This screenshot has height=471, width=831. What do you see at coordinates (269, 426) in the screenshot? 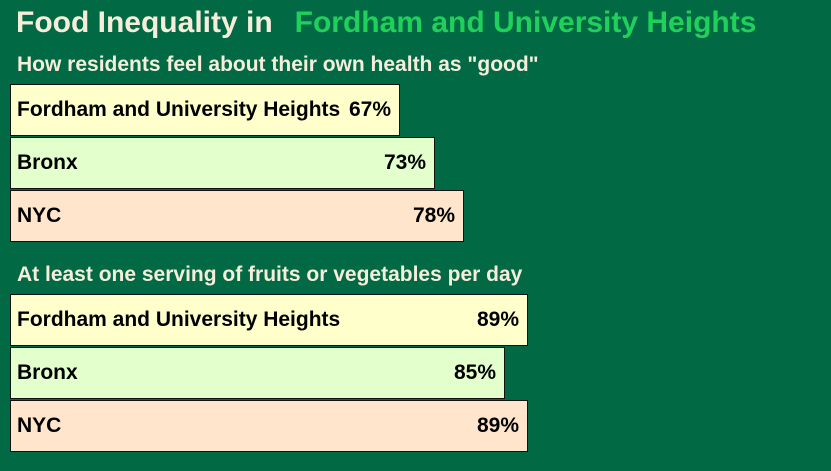
I see `bar-2-3: NYC 89%` at bounding box center [269, 426].